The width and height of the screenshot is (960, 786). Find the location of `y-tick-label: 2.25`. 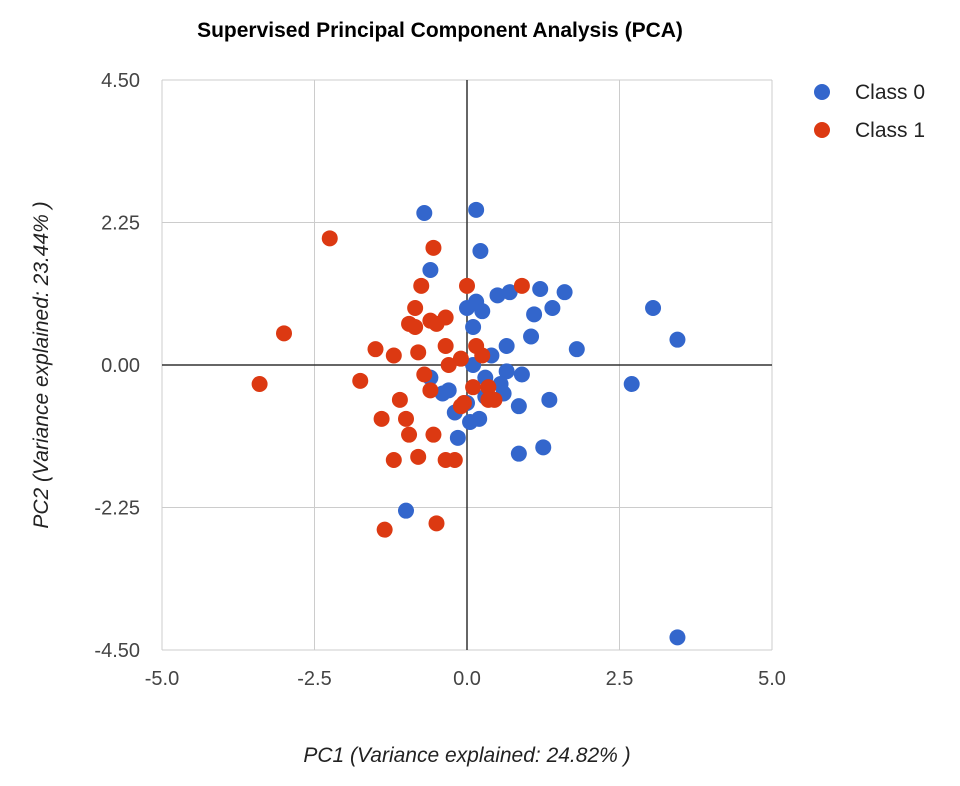

y-tick-label: 2.25 is located at coordinates (120, 224).